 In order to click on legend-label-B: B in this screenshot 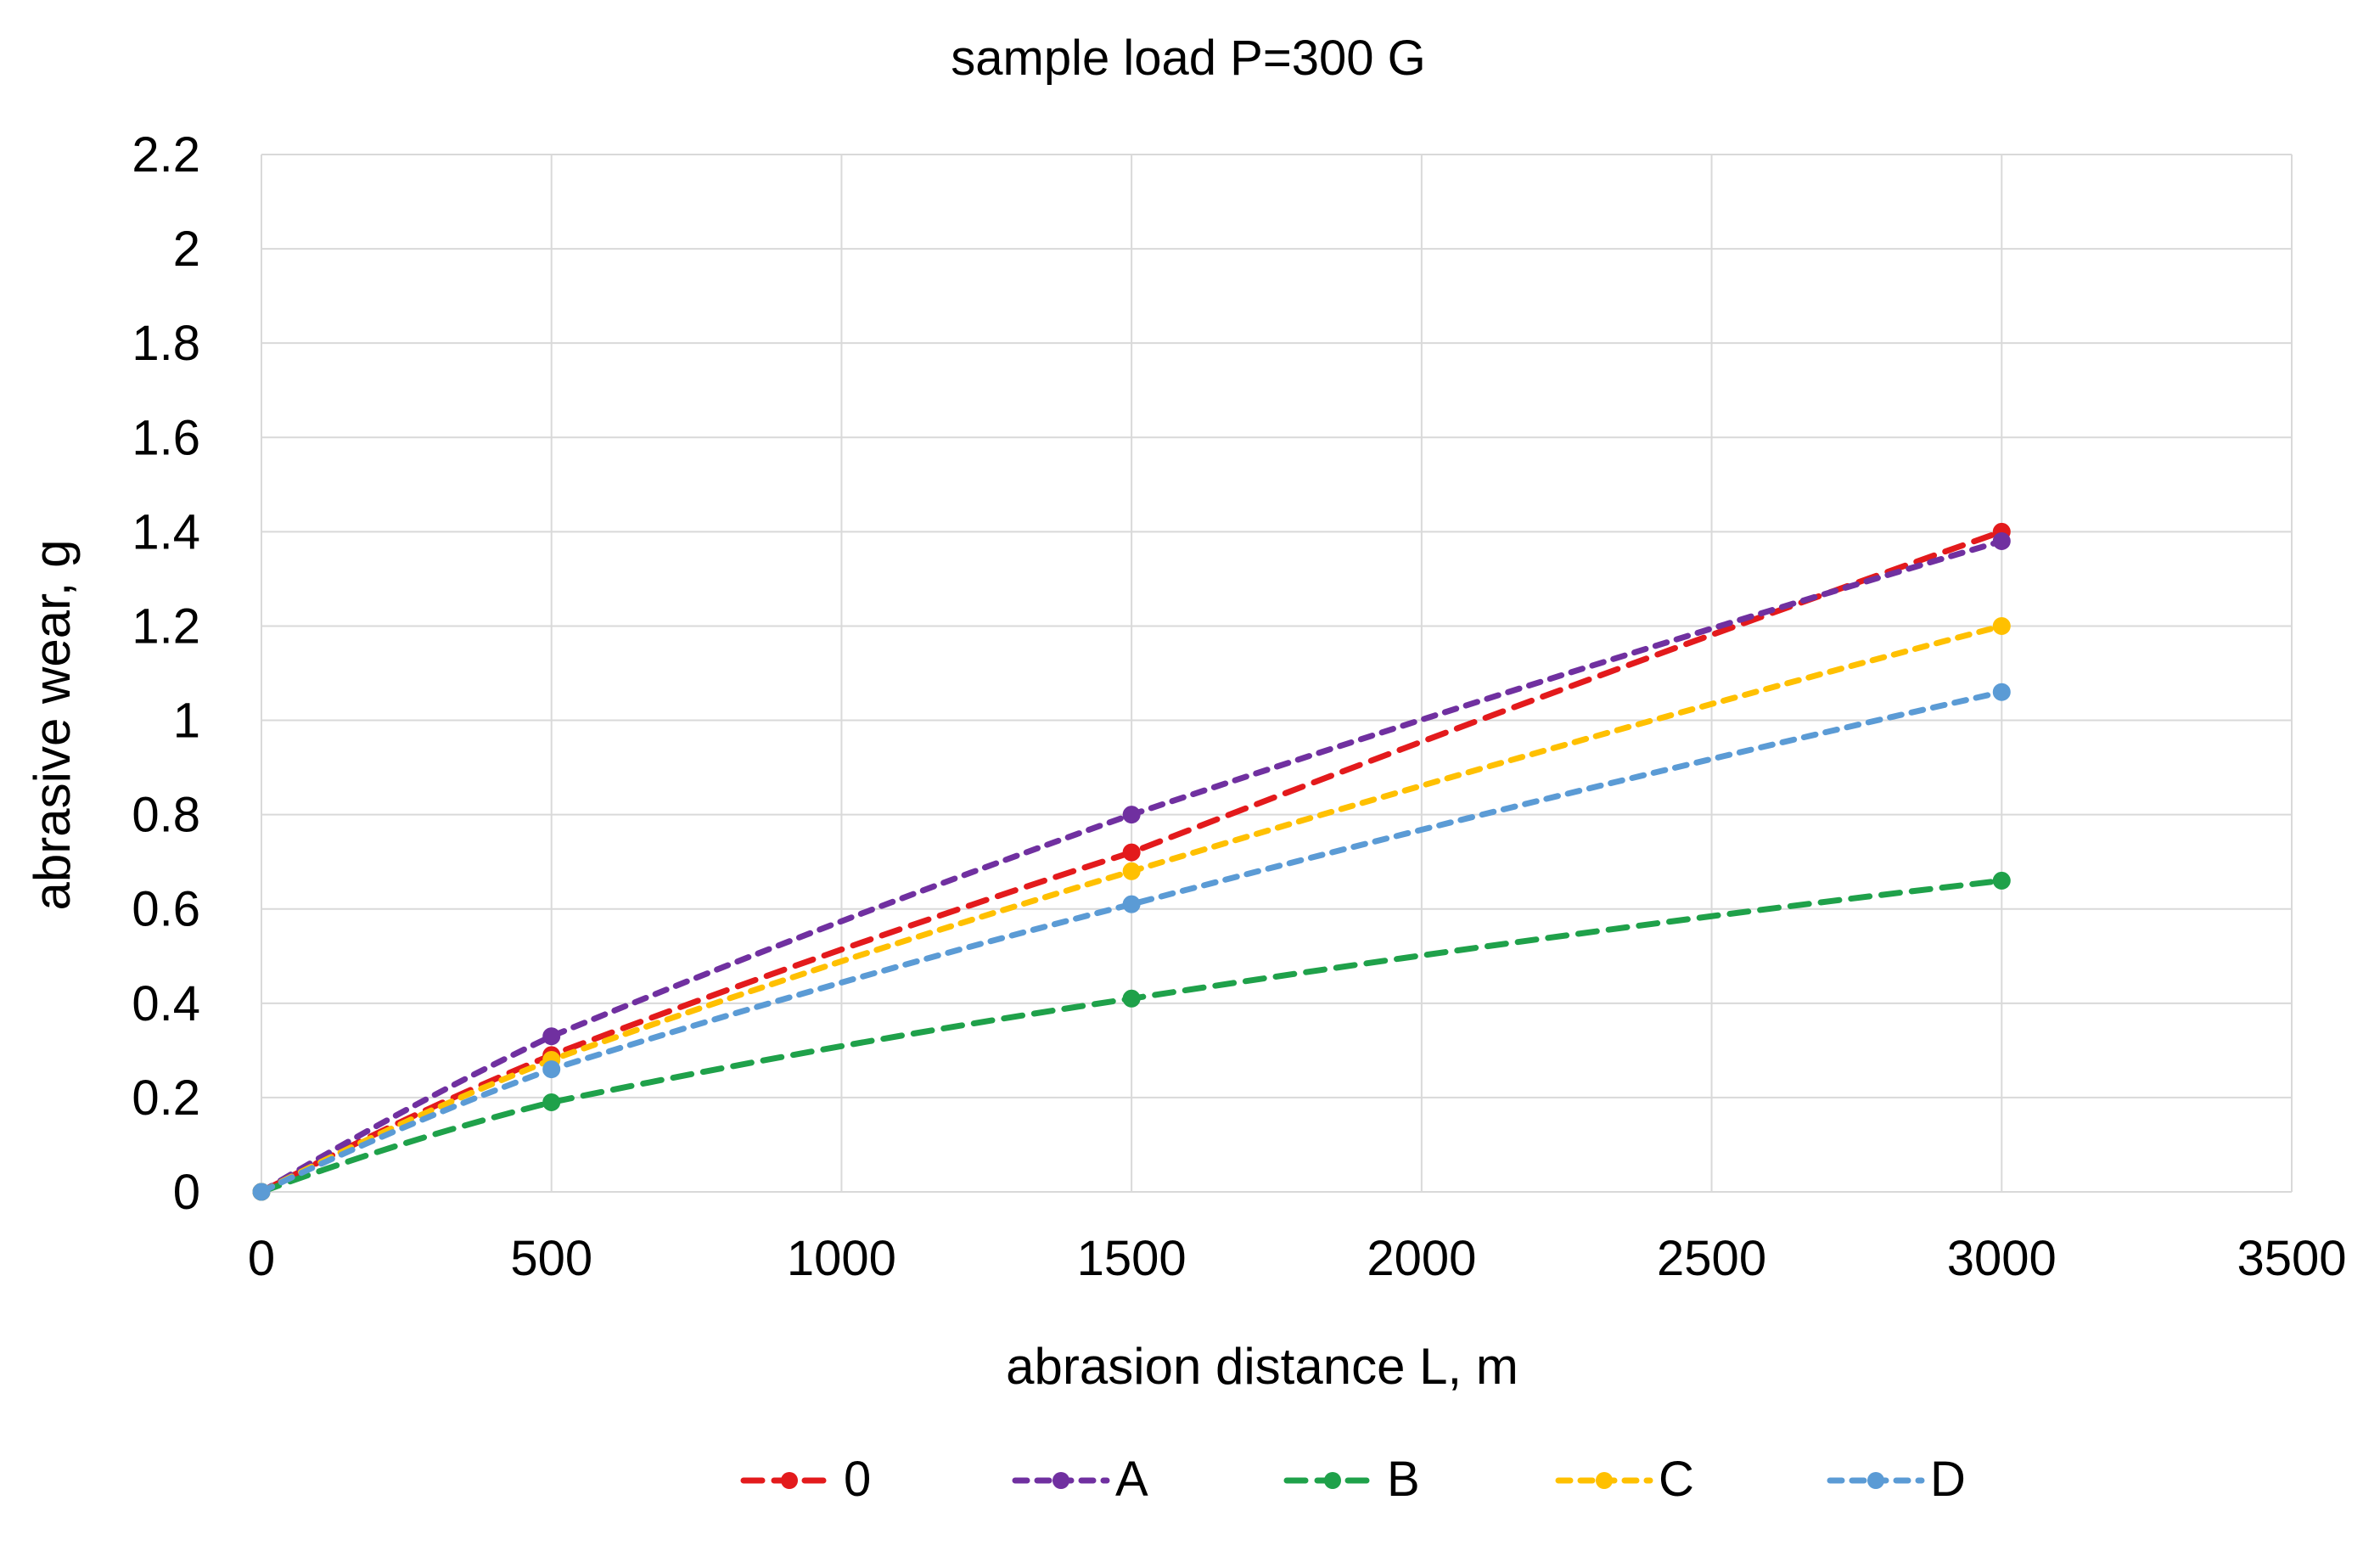, I will do `click(1403, 1480)`.